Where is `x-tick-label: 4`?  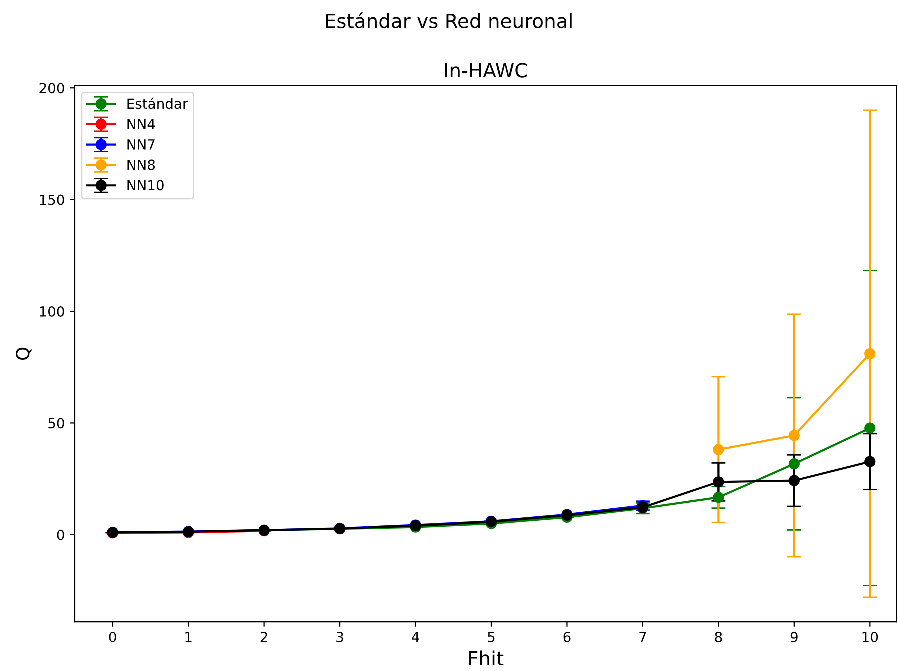 x-tick-label: 4 is located at coordinates (416, 637).